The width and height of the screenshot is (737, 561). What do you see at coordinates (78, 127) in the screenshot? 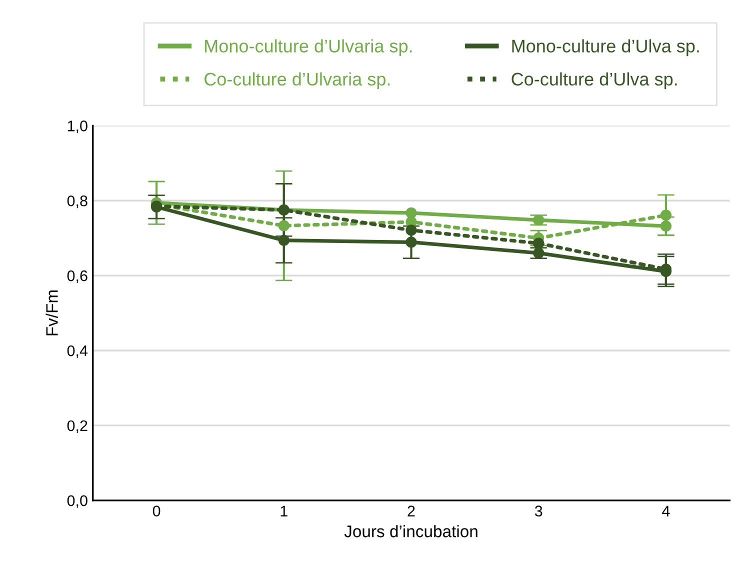
I see `y-tick-label: 1,0` at bounding box center [78, 127].